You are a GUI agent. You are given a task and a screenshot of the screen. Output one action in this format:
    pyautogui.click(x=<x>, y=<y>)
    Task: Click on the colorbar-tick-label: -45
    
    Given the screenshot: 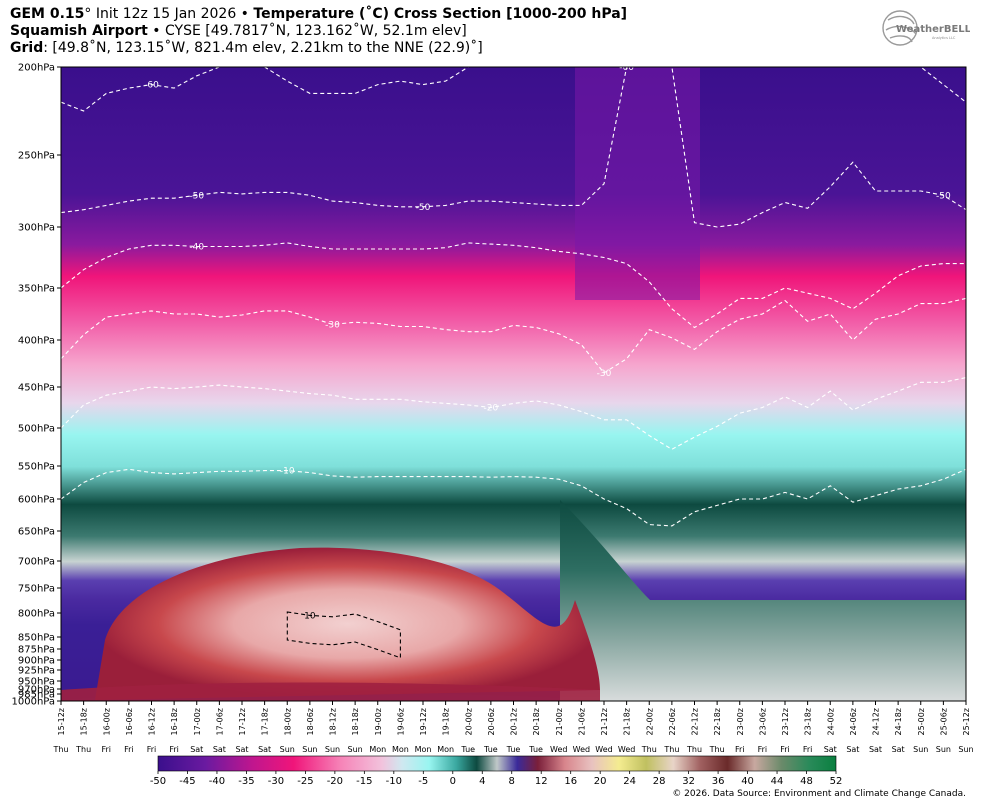 What is the action you would take?
    pyautogui.click(x=187, y=781)
    